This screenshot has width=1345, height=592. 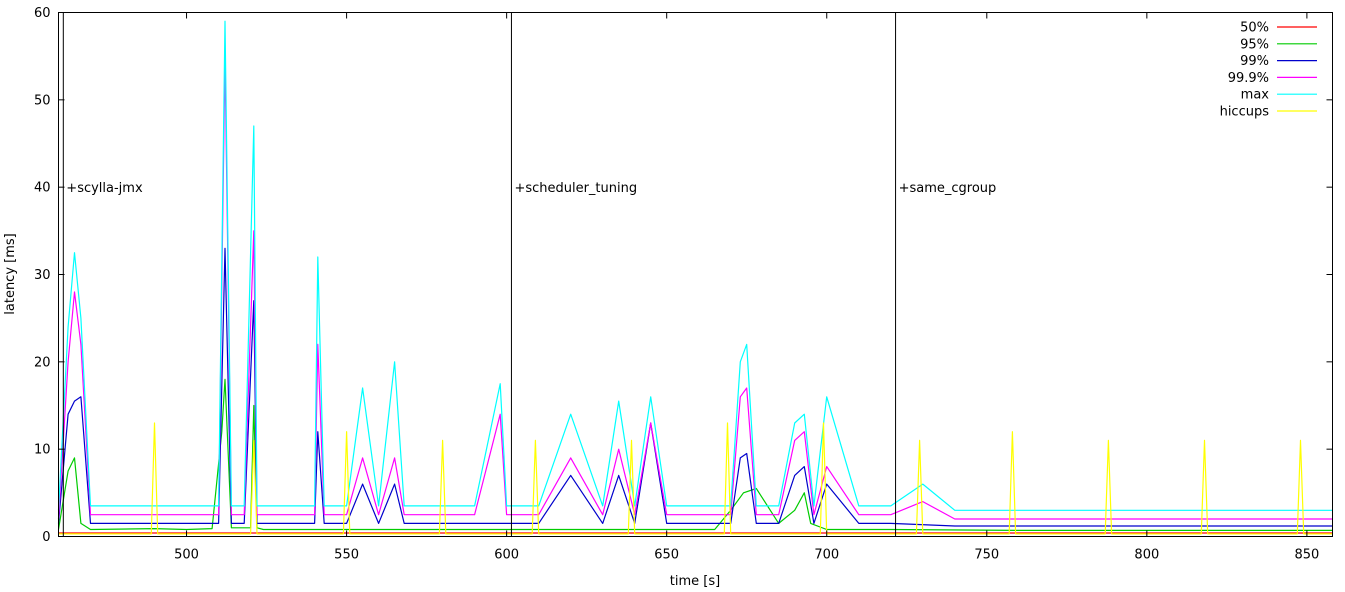 I want to click on x-tick-label-7: 850, so click(x=1306, y=555).